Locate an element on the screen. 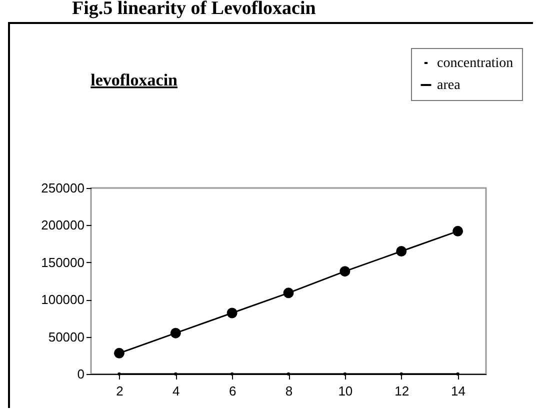 Image resolution: width=541 pixels, height=412 pixels. x-tick-label: 4 is located at coordinates (176, 391).